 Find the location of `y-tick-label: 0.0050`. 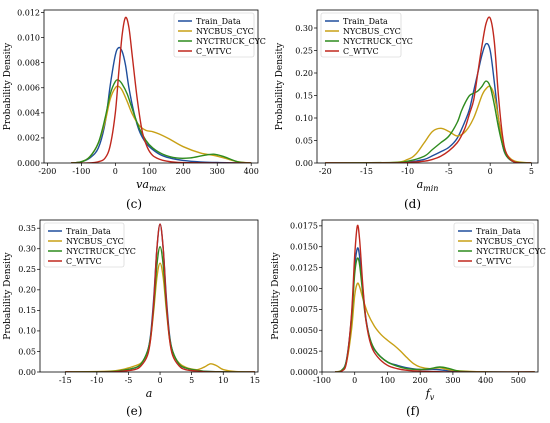

y-tick-label: 0.0050 is located at coordinates (304, 330).